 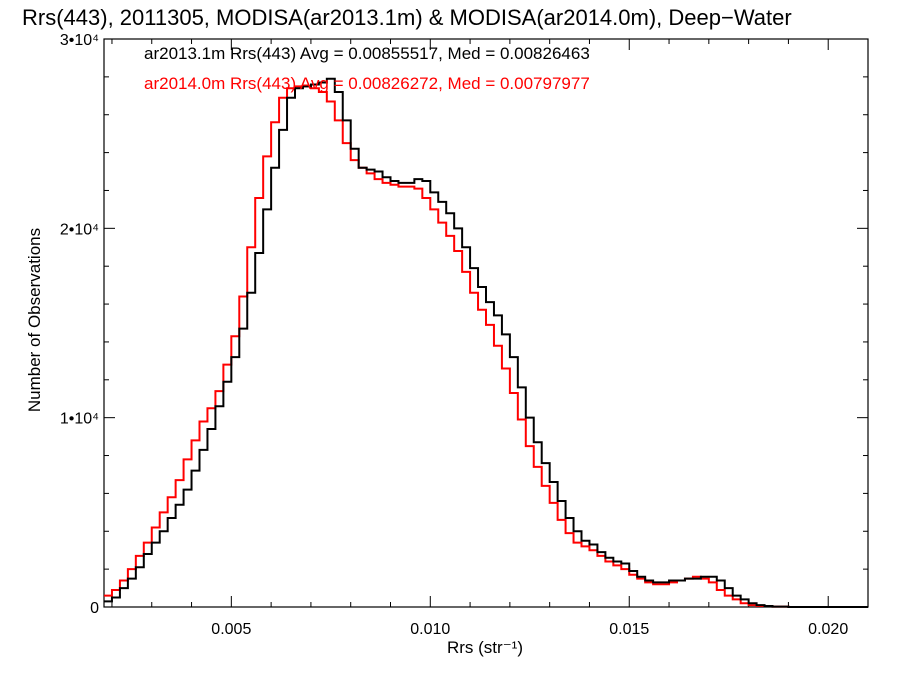 I want to click on y-tick-label: 3•10⁴, so click(x=79, y=40).